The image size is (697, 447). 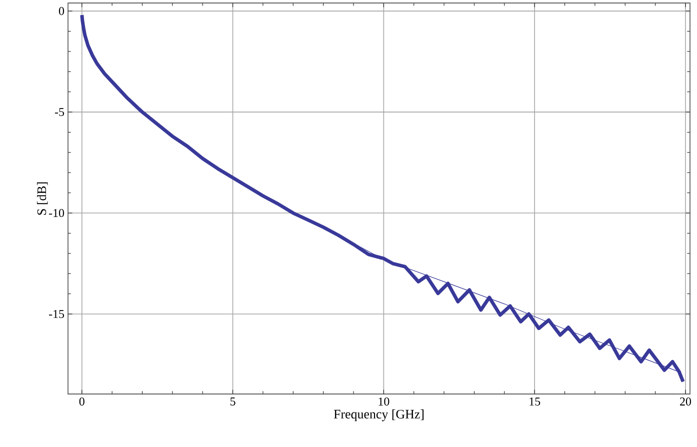 I want to click on x-axis-title: Frequency [GHz], so click(x=379, y=415).